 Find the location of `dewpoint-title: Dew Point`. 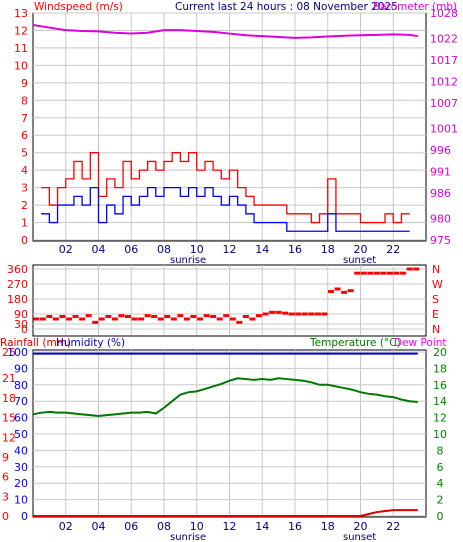

dewpoint-title: Dew Point is located at coordinates (420, 343).